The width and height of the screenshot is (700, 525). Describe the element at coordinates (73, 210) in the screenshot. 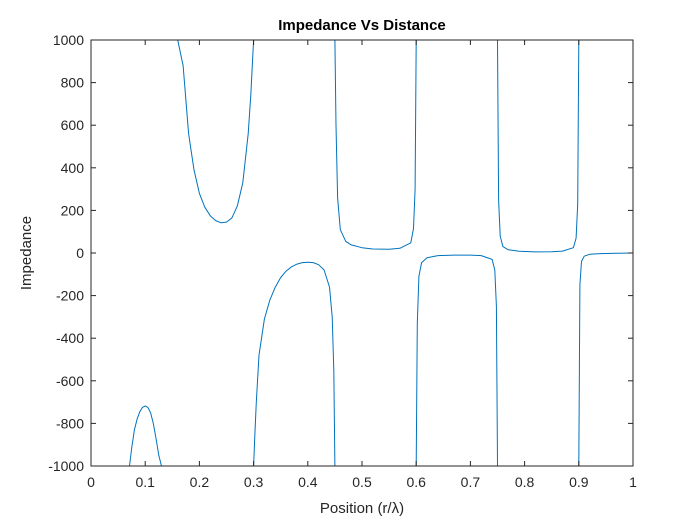

I see `y-tick-label: 200` at that location.